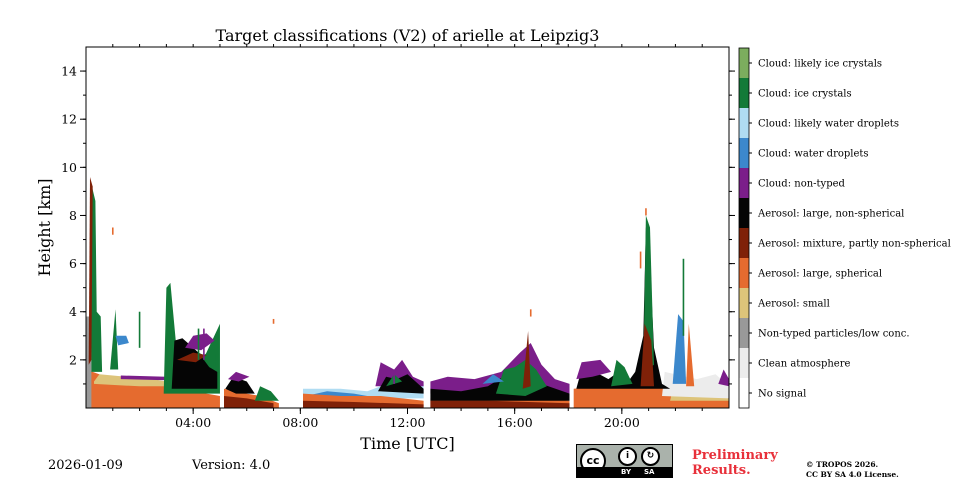 The height and width of the screenshot is (480, 960). Describe the element at coordinates (73, 215) in the screenshot. I see `y-tick-label: 8` at that location.